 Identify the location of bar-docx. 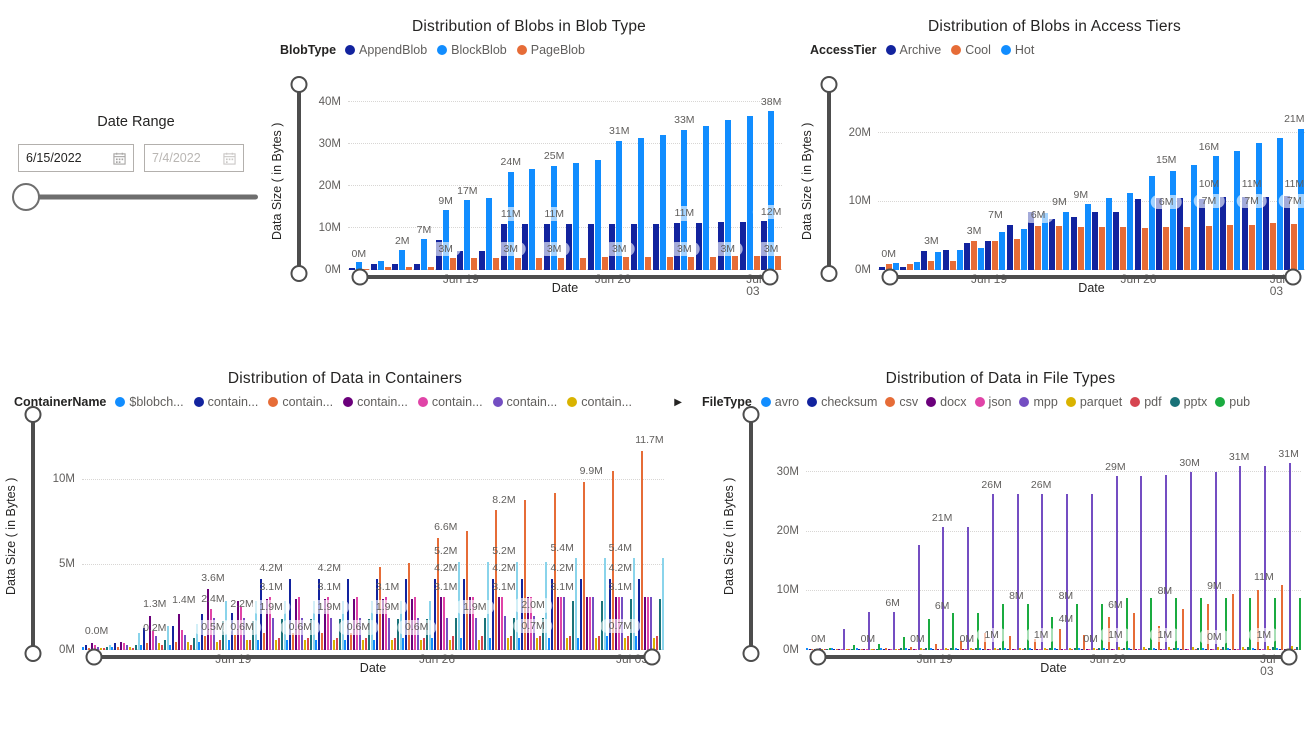
(864, 649).